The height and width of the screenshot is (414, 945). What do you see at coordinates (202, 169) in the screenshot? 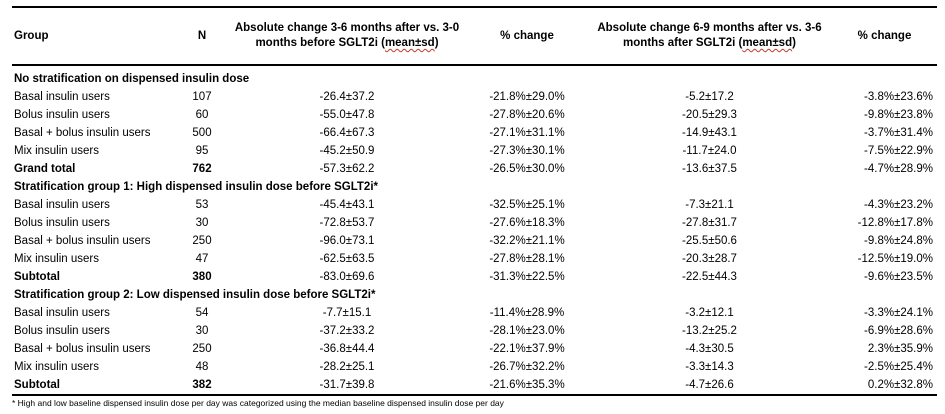
I see `cell-n: 762` at bounding box center [202, 169].